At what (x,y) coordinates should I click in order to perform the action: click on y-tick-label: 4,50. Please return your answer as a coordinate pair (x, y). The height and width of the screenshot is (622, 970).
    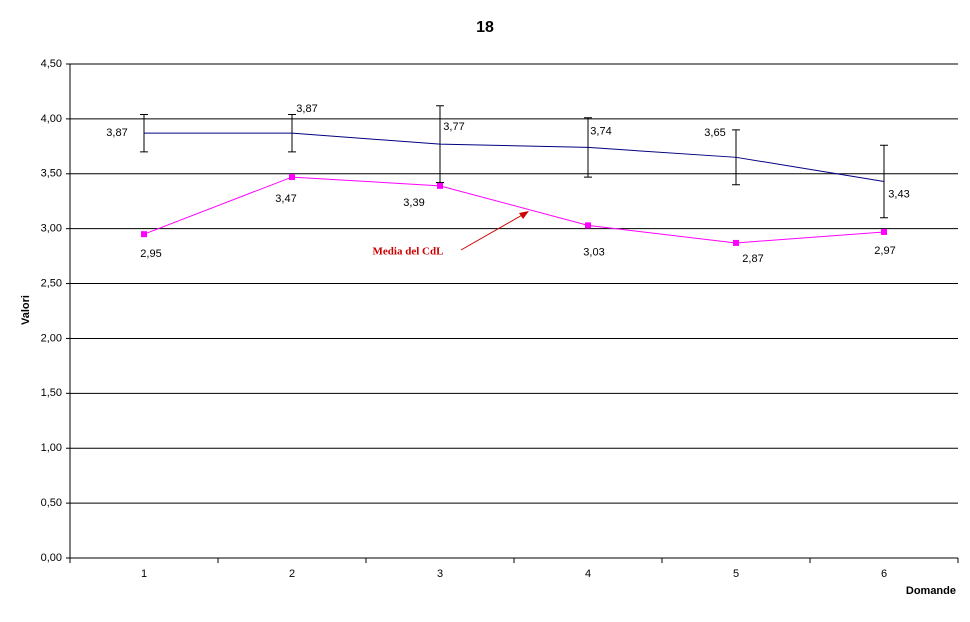
    Looking at the image, I should click on (51, 64).